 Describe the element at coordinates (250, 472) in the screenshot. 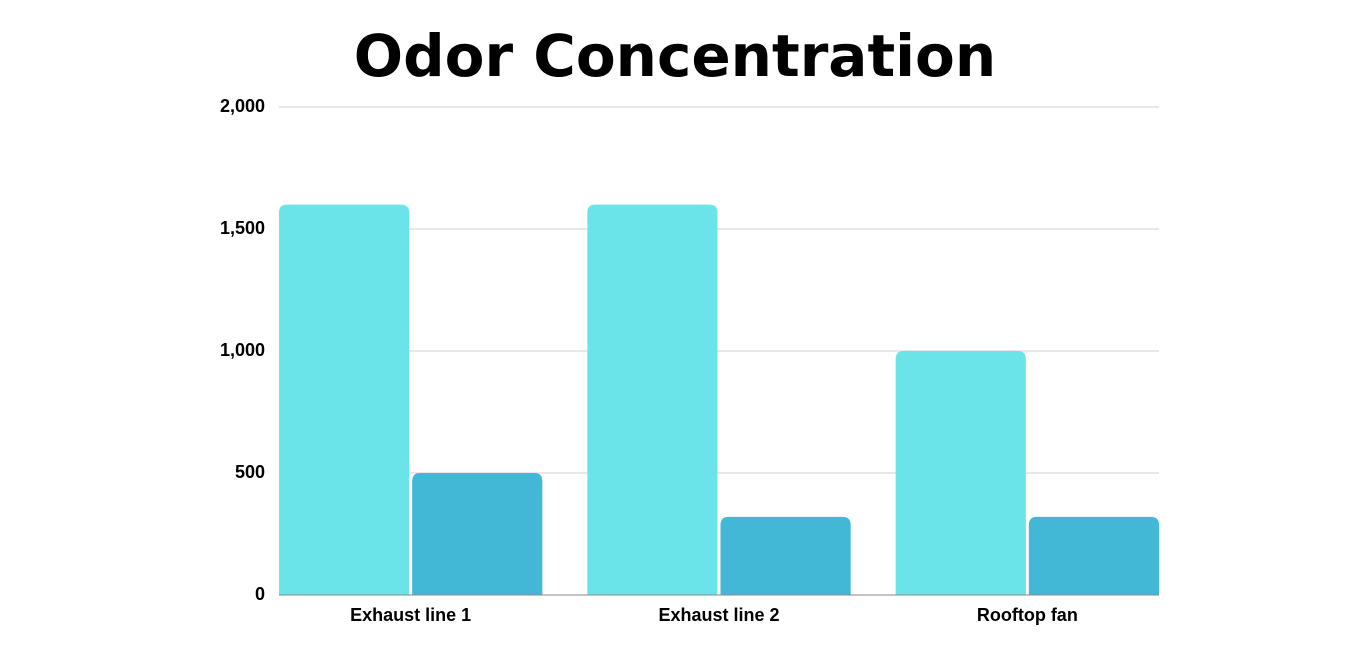

I see `y-tick-label: 500` at that location.